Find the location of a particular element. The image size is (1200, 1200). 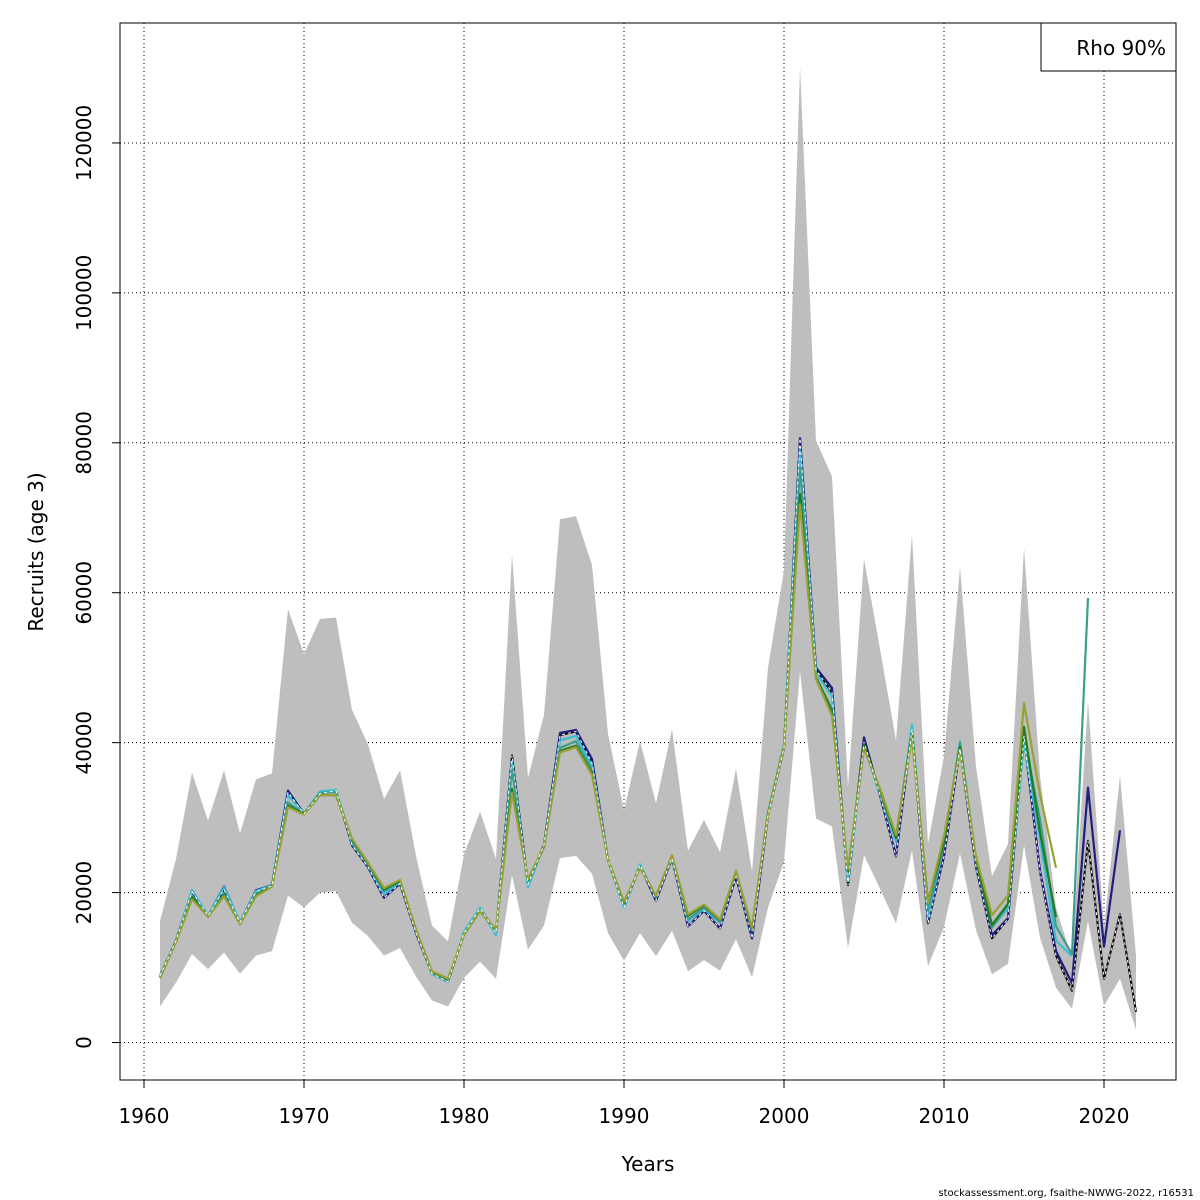

y-tick-label: 120000 is located at coordinates (84, 143).